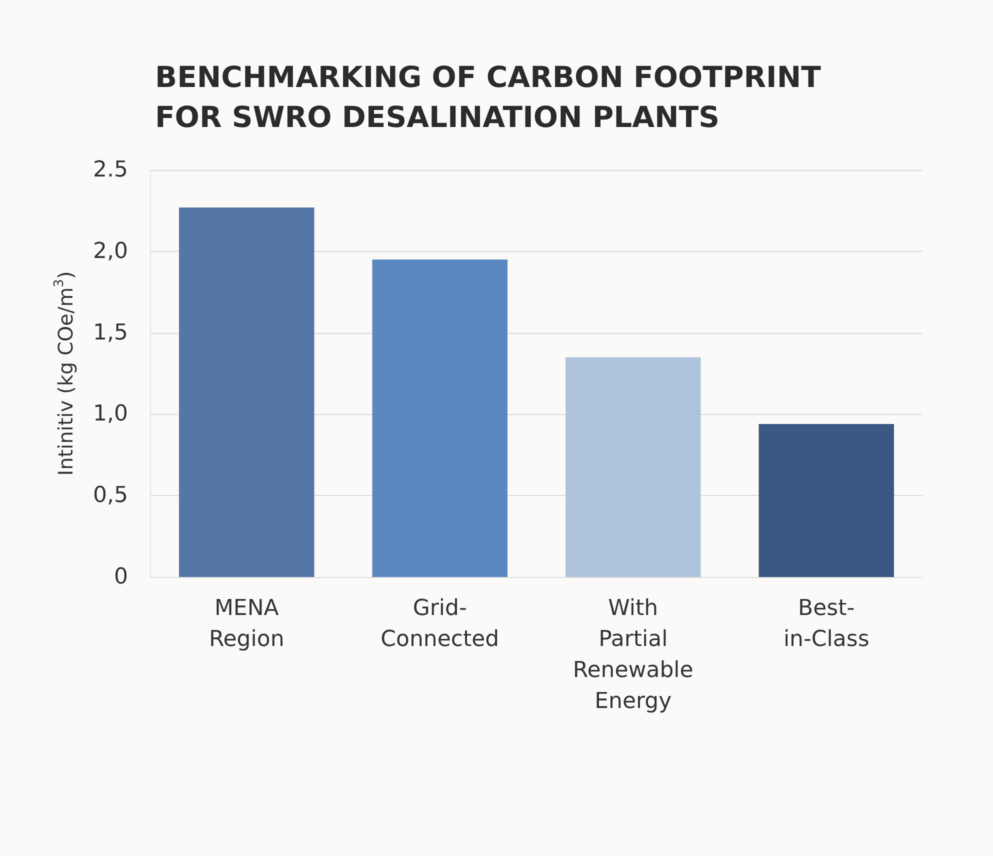  Describe the element at coordinates (110, 170) in the screenshot. I see `y-tick-label: 2.5` at that location.